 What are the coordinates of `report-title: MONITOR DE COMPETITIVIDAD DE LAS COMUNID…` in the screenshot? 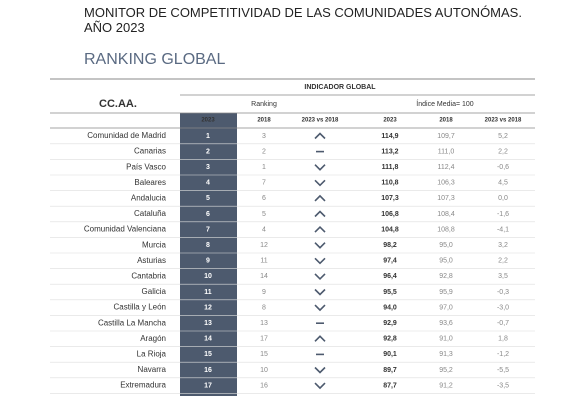 It's located at (303, 20).